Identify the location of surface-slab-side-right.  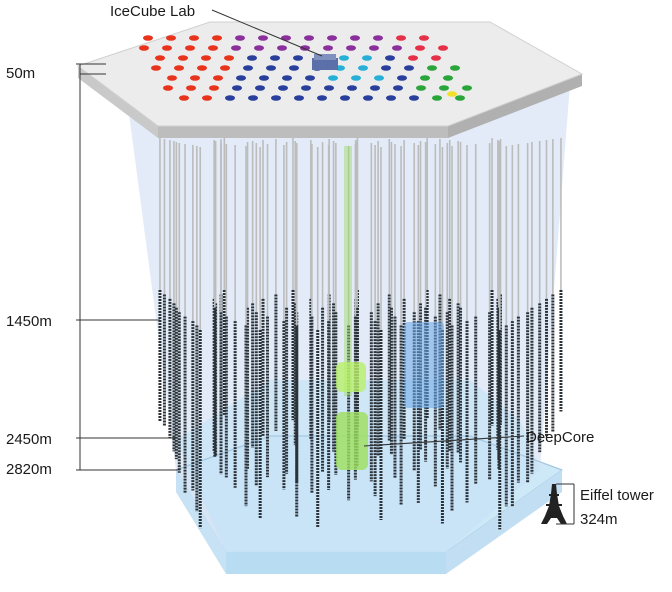
(515, 106).